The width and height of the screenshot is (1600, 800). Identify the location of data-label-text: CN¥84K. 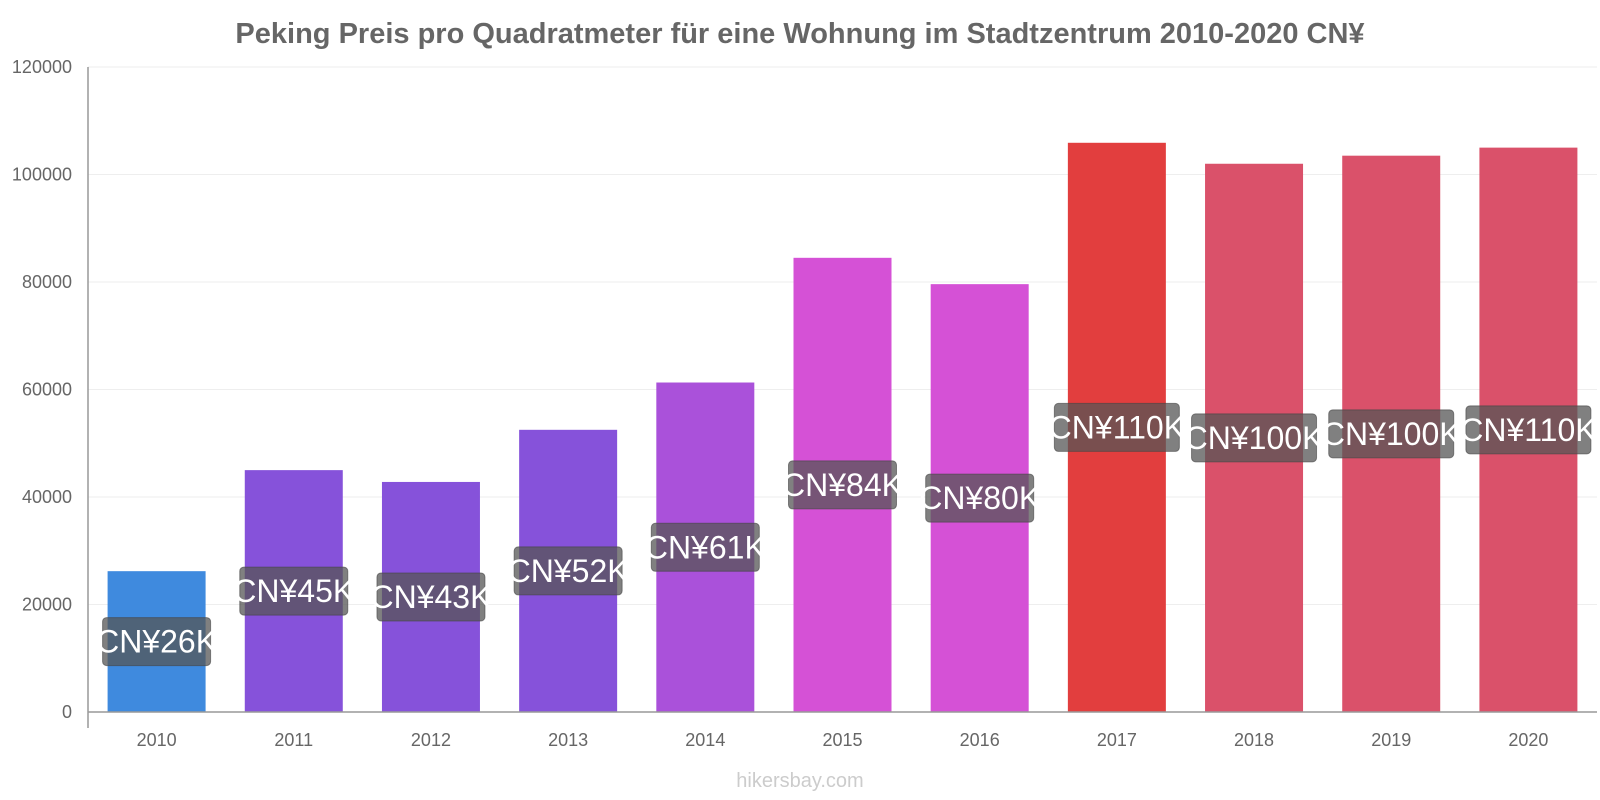
(842, 485).